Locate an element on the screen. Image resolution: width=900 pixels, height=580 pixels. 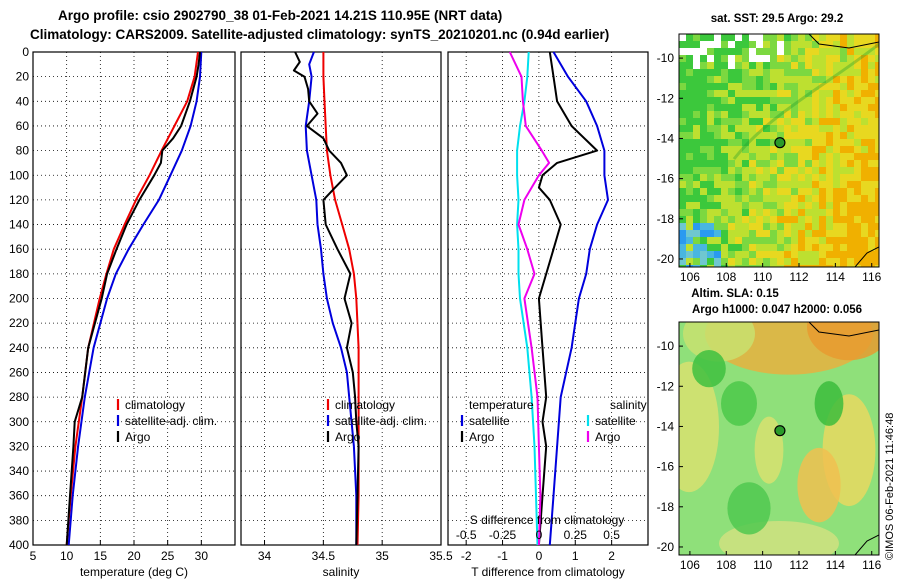
ytick-label-9: 180 is located at coordinates (19, 274).